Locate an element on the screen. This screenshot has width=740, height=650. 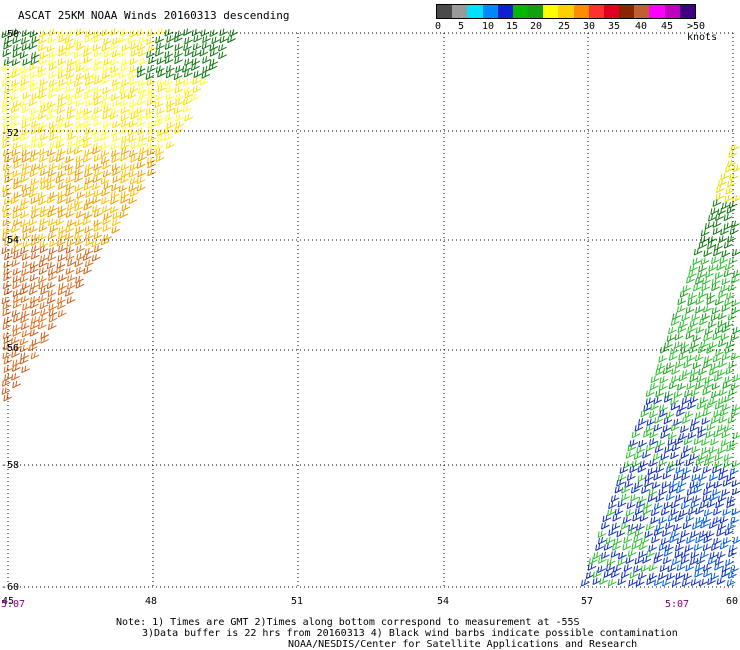
time-label-right: 5:07 is located at coordinates (677, 604).